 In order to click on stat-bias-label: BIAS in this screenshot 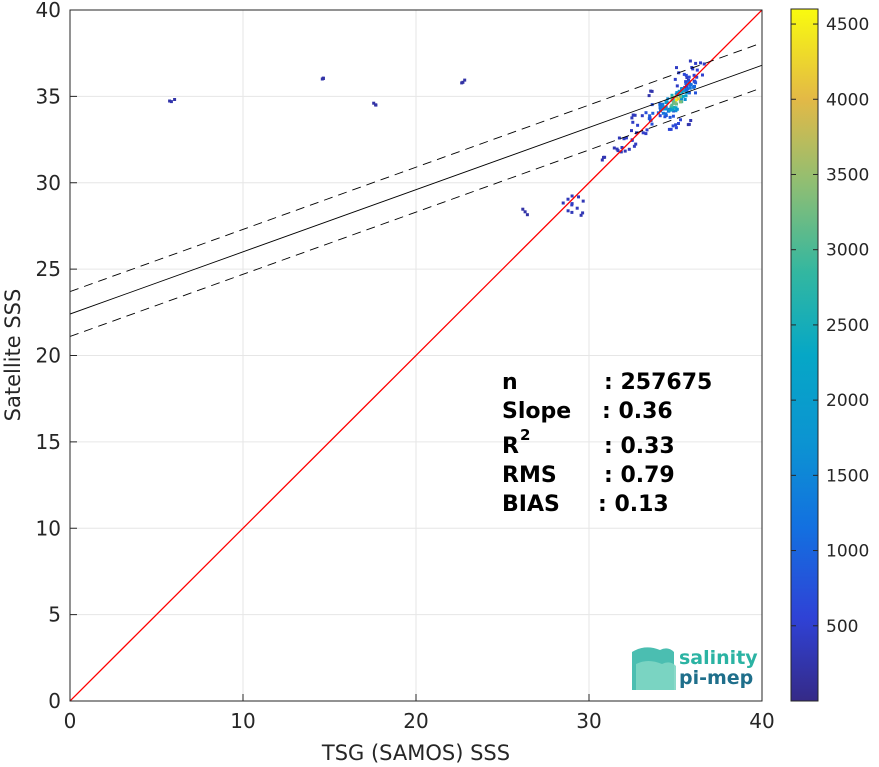, I will do `click(531, 504)`.